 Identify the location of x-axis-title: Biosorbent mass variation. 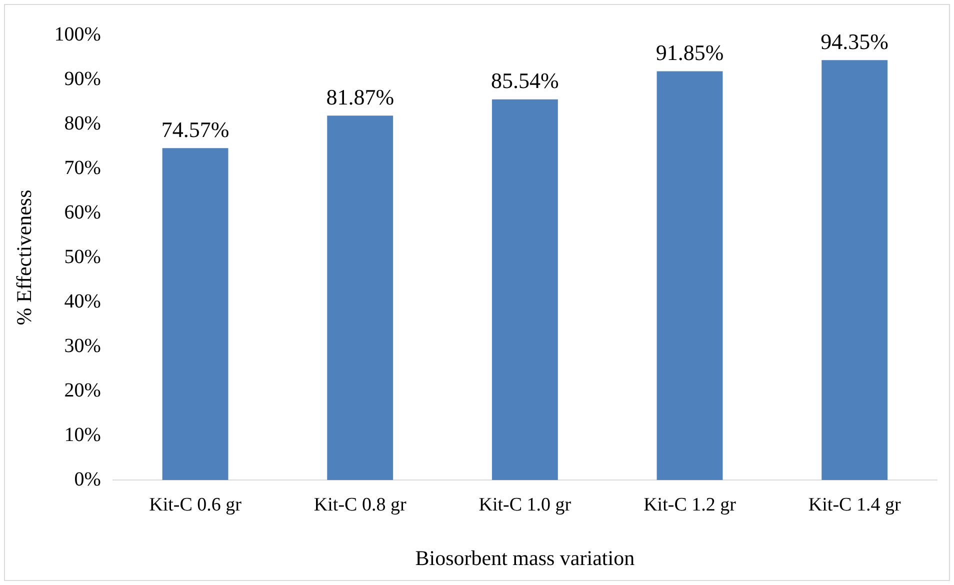
(525, 558).